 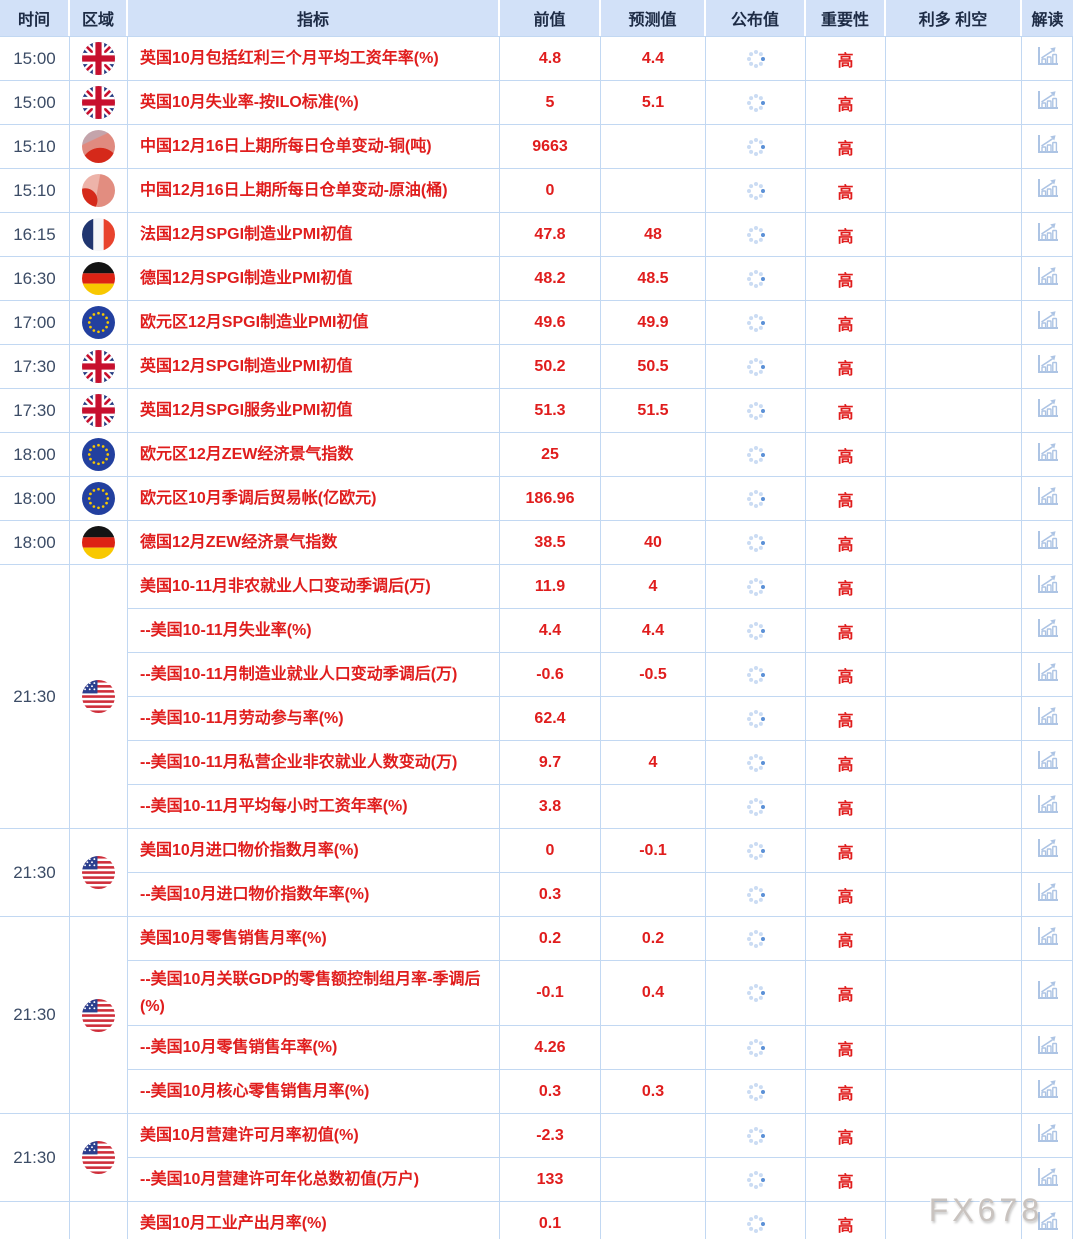 What do you see at coordinates (314, 586) in the screenshot?
I see `indicator-cell: 美国10-11月非农就业人口变动季调后(万)` at bounding box center [314, 586].